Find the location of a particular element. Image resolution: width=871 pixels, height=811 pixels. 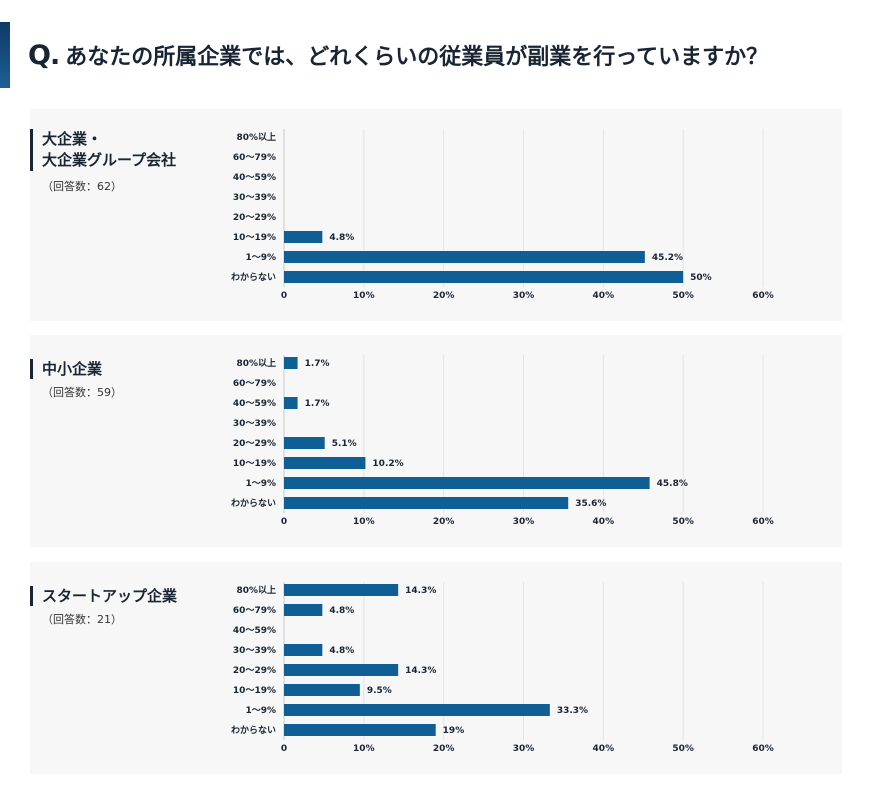

value-label: 50% is located at coordinates (701, 278).